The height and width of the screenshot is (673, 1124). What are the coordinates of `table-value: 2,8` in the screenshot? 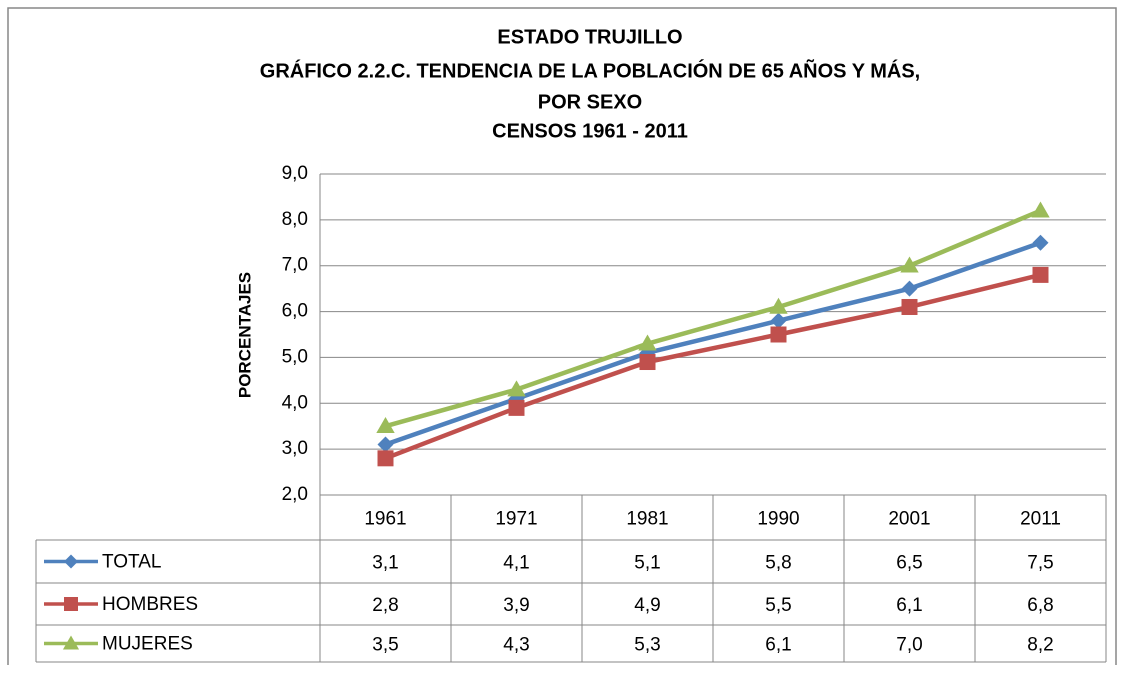 It's located at (385, 605).